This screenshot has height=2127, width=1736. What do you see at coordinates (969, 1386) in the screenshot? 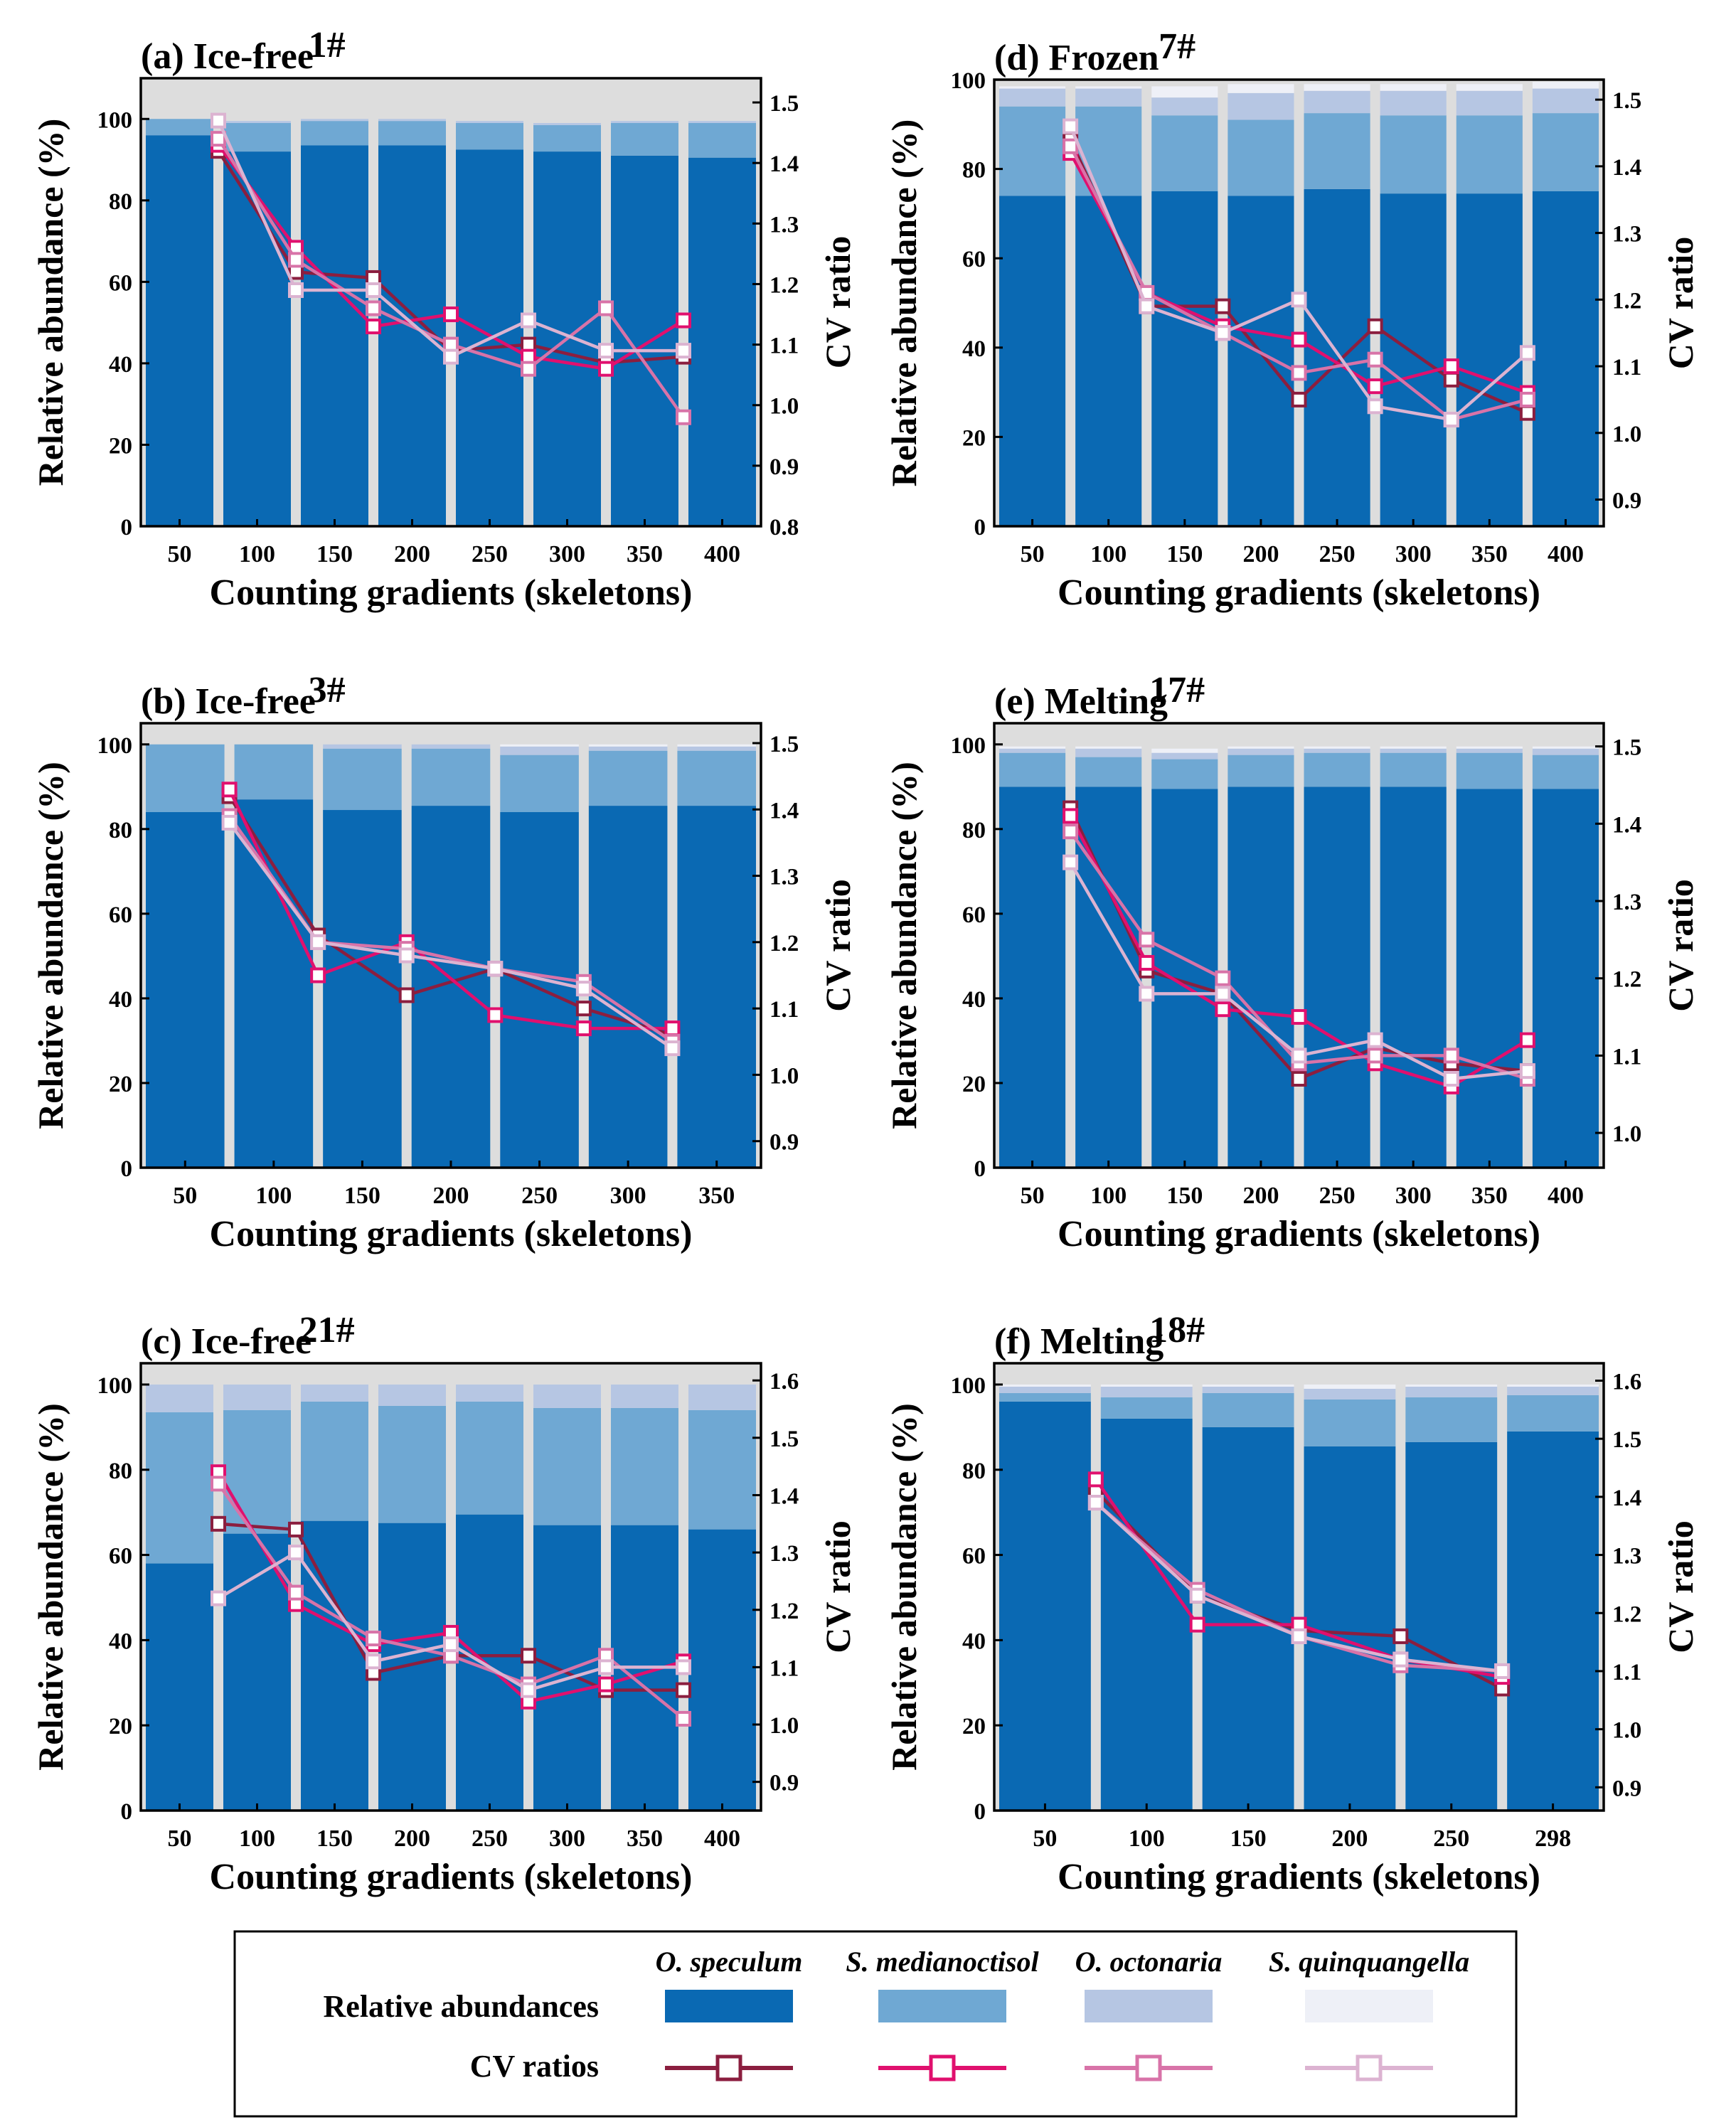
I see `y-tick-label: 100` at bounding box center [969, 1386].